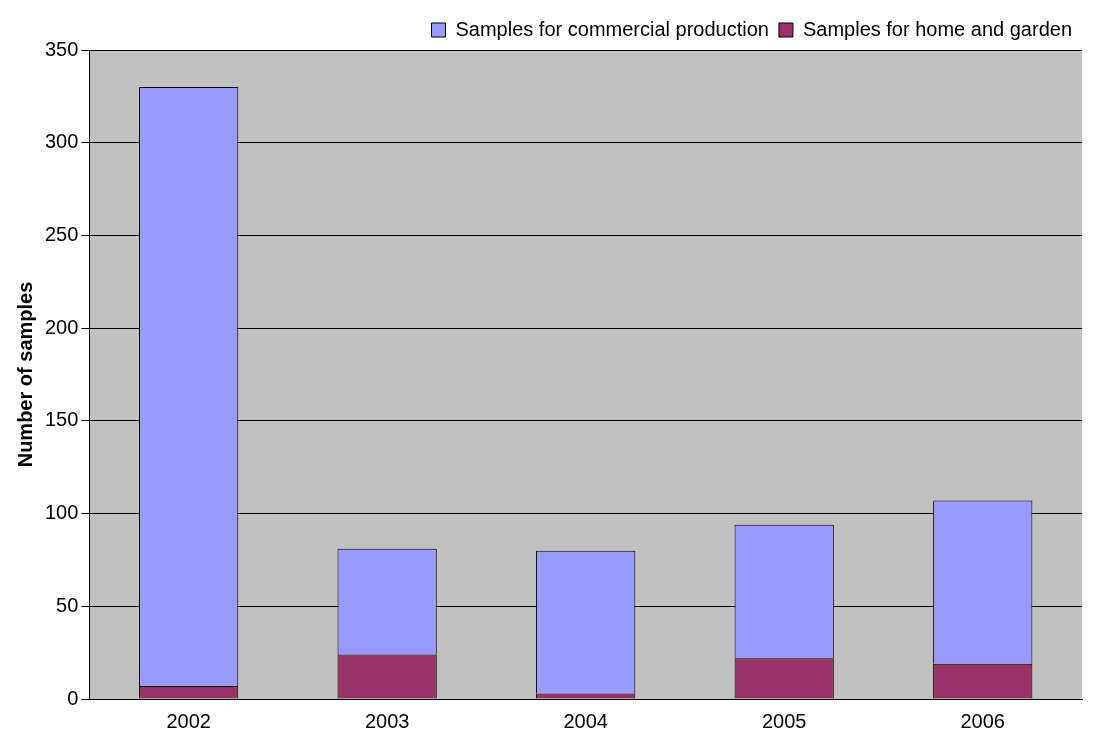 This screenshot has width=1102, height=747. Describe the element at coordinates (585, 720) in the screenshot. I see `x-tick-label: 2004` at that location.